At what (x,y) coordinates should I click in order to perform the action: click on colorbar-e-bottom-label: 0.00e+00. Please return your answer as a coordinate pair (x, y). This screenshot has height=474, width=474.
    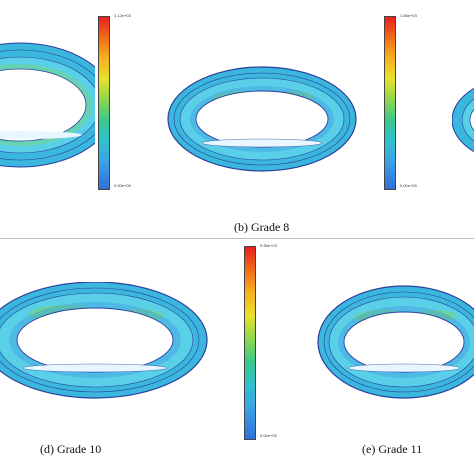
    Looking at the image, I should click on (268, 435).